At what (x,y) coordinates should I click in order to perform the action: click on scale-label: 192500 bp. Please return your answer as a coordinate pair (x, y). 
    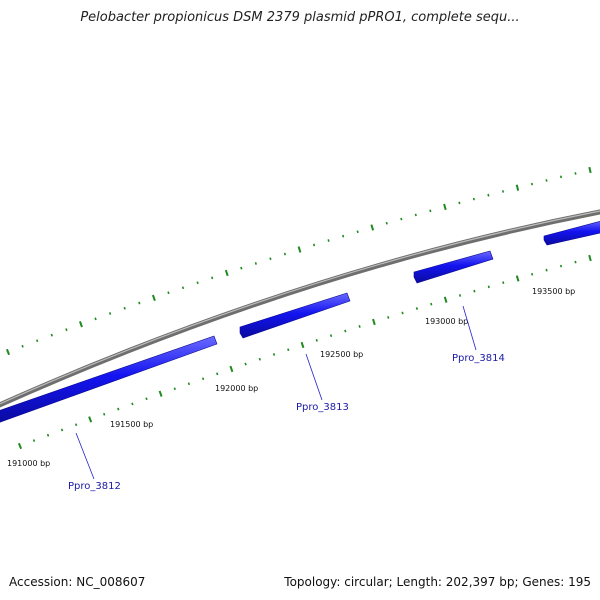
    Looking at the image, I should click on (341, 354).